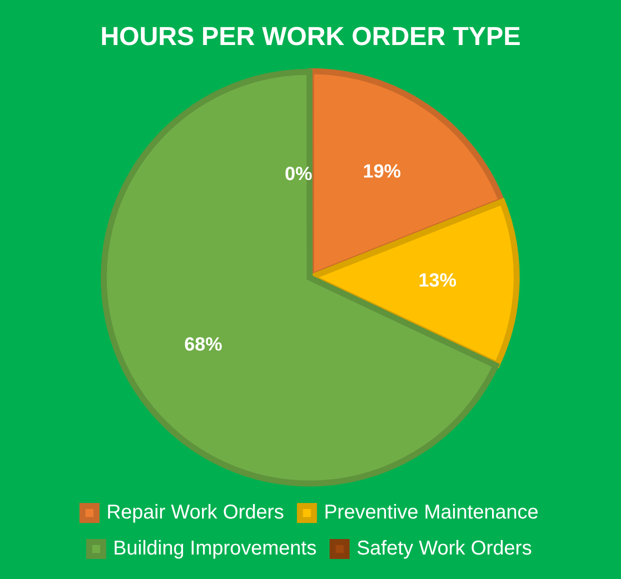 The width and height of the screenshot is (621, 579). Describe the element at coordinates (437, 281) in the screenshot. I see `data-label: 13%` at that location.